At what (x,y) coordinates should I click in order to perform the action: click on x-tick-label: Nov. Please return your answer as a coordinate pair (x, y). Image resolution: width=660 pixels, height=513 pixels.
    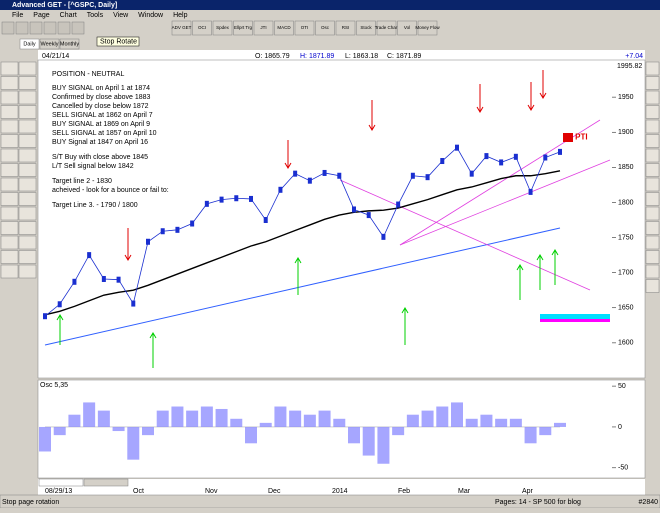
    Looking at the image, I should click on (211, 491).